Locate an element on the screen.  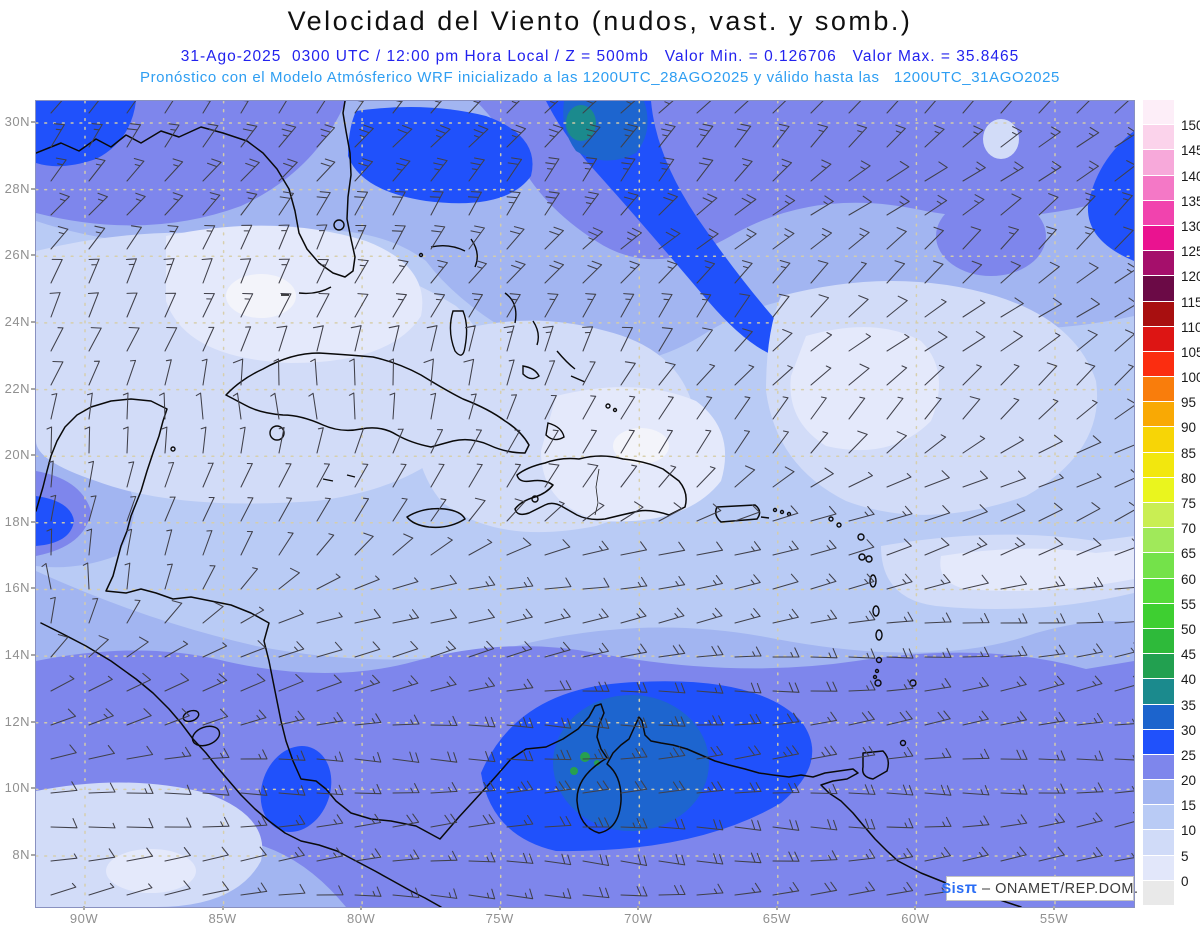
lon-label: 90W is located at coordinates (84, 918).